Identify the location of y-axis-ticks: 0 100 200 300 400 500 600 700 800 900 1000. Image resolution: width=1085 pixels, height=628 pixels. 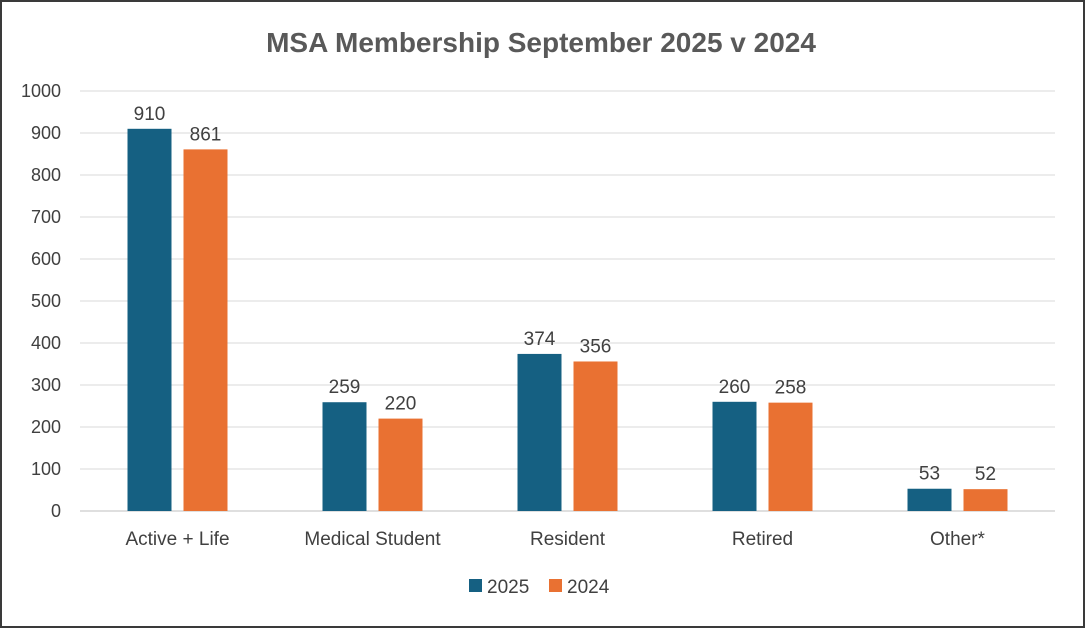
(41, 301).